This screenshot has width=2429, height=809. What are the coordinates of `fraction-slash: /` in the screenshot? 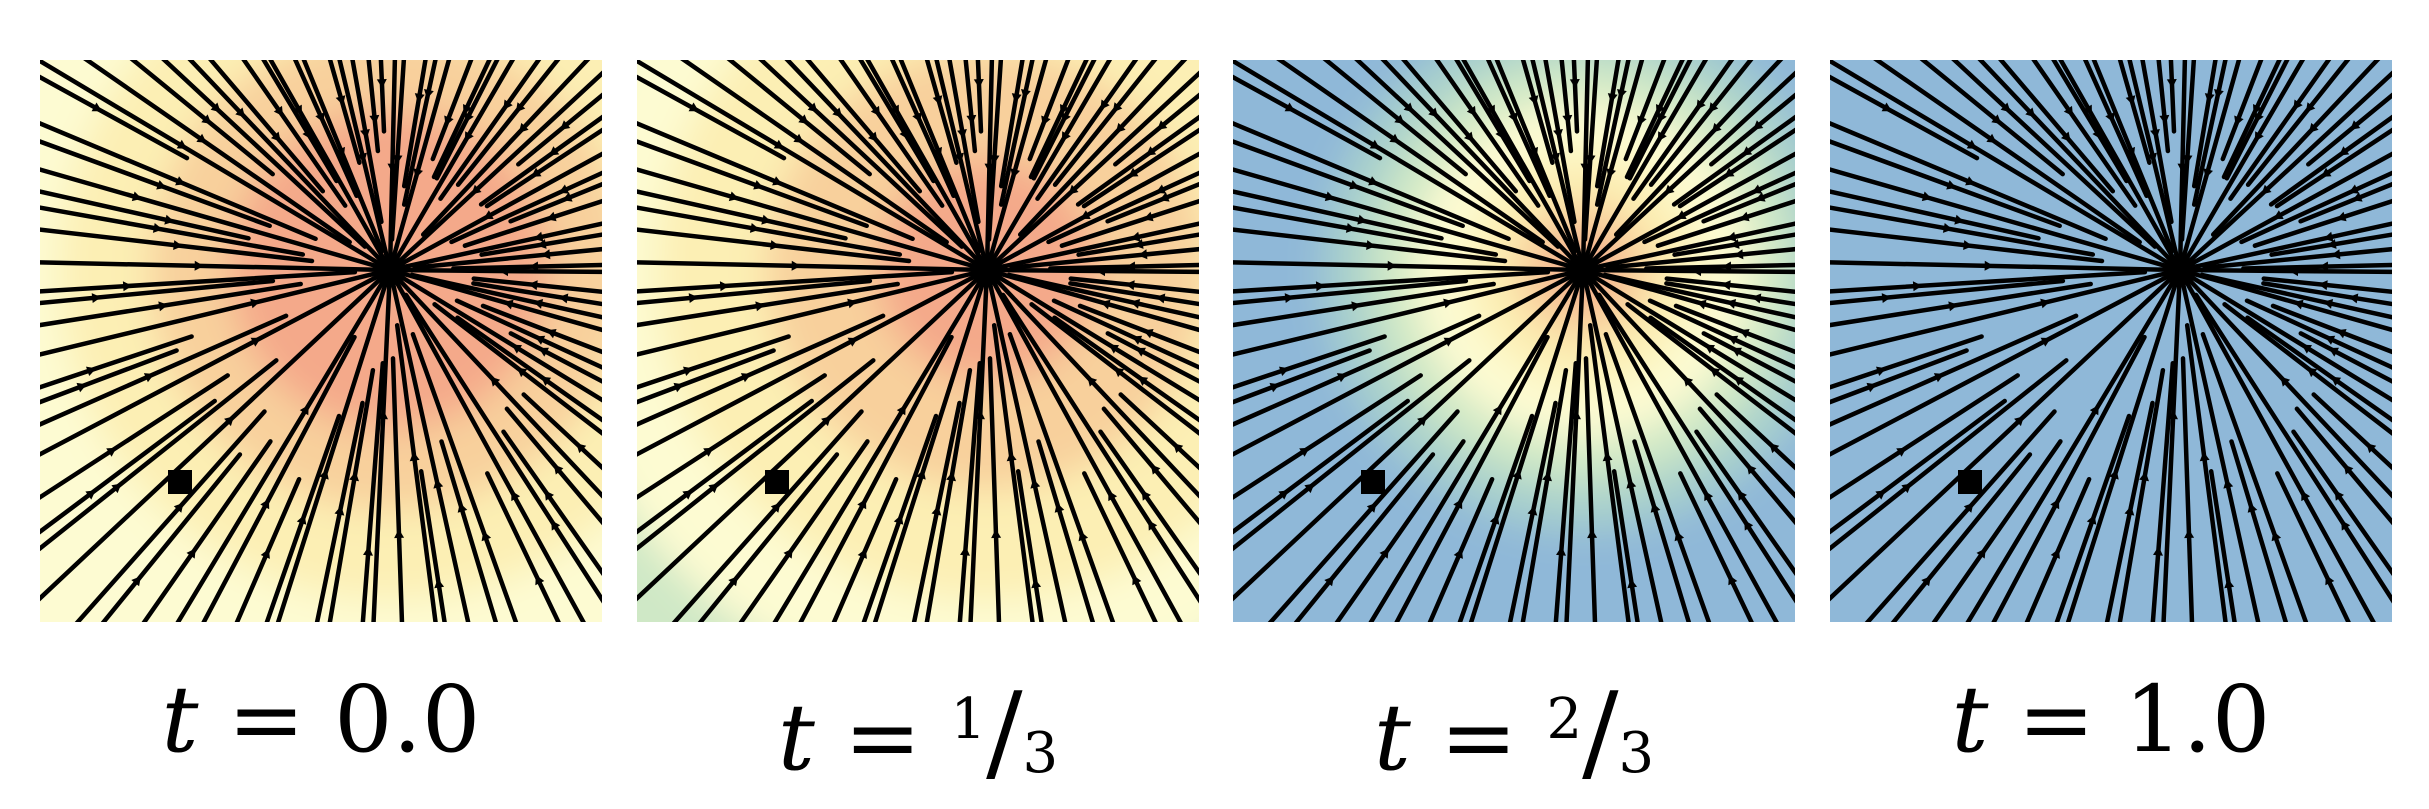 It's located at (1600, 732).